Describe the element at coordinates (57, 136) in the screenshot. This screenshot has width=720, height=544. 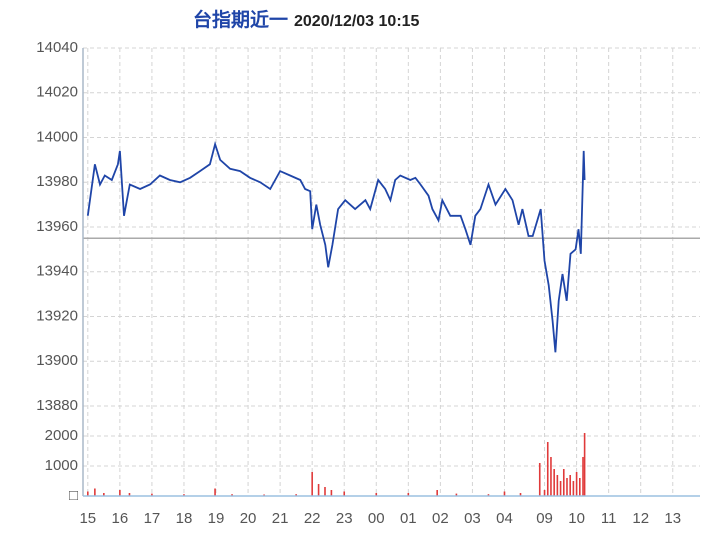
I see `y-tick-label: 14000` at that location.